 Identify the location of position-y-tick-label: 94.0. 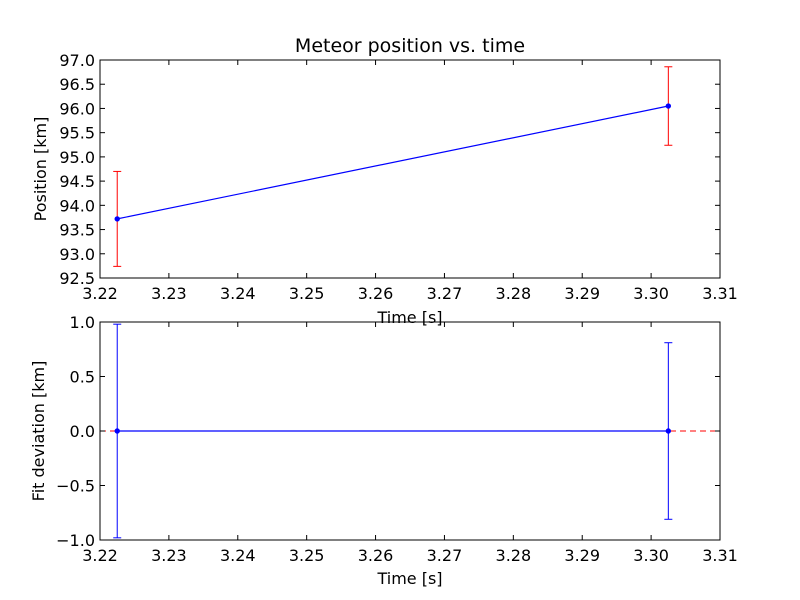
(77, 205).